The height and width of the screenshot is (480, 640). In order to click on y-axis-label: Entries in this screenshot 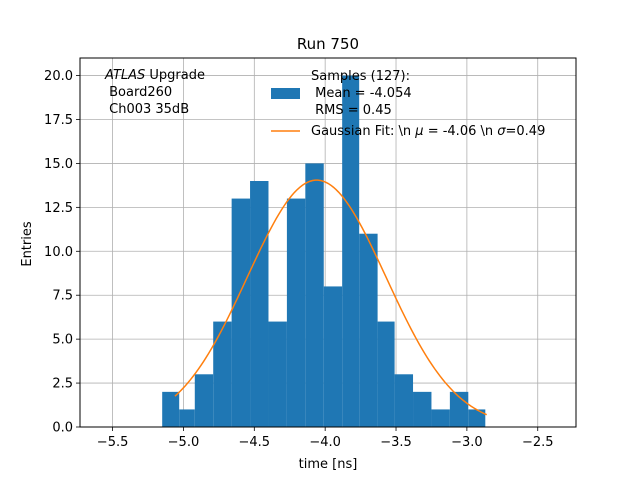, I will do `click(27, 244)`.